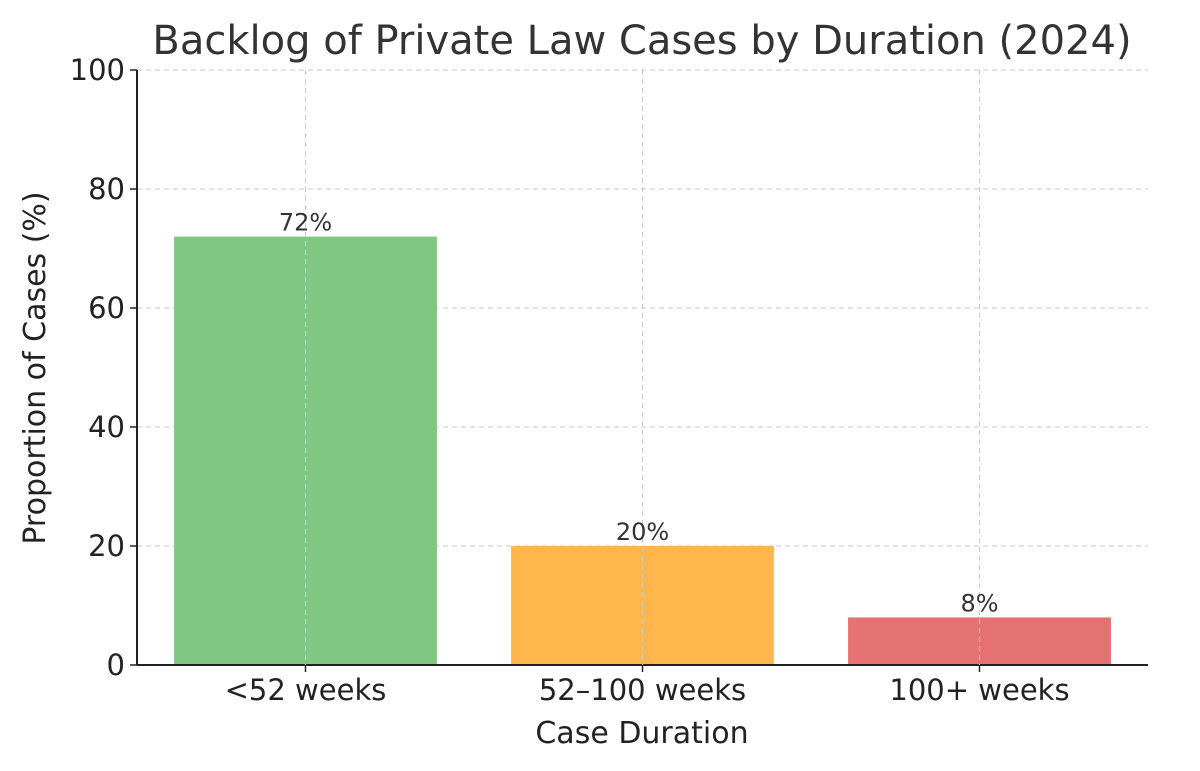 The image size is (1200, 771). What do you see at coordinates (979, 603) in the screenshot?
I see `data-label-2: 8%` at bounding box center [979, 603].